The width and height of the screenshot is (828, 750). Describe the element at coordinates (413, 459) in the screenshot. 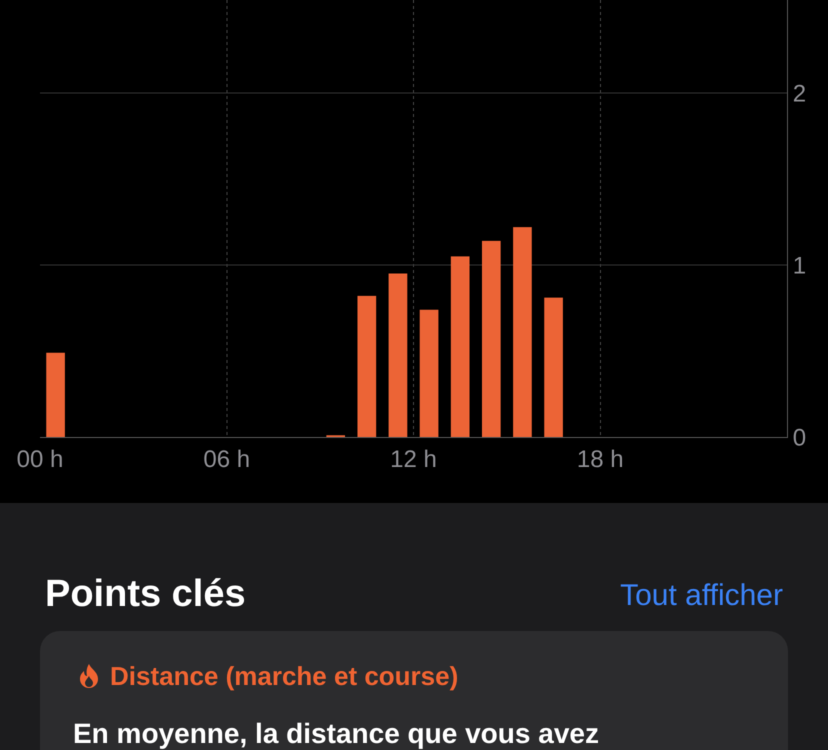

I see `x-tick-label: 12 h` at that location.